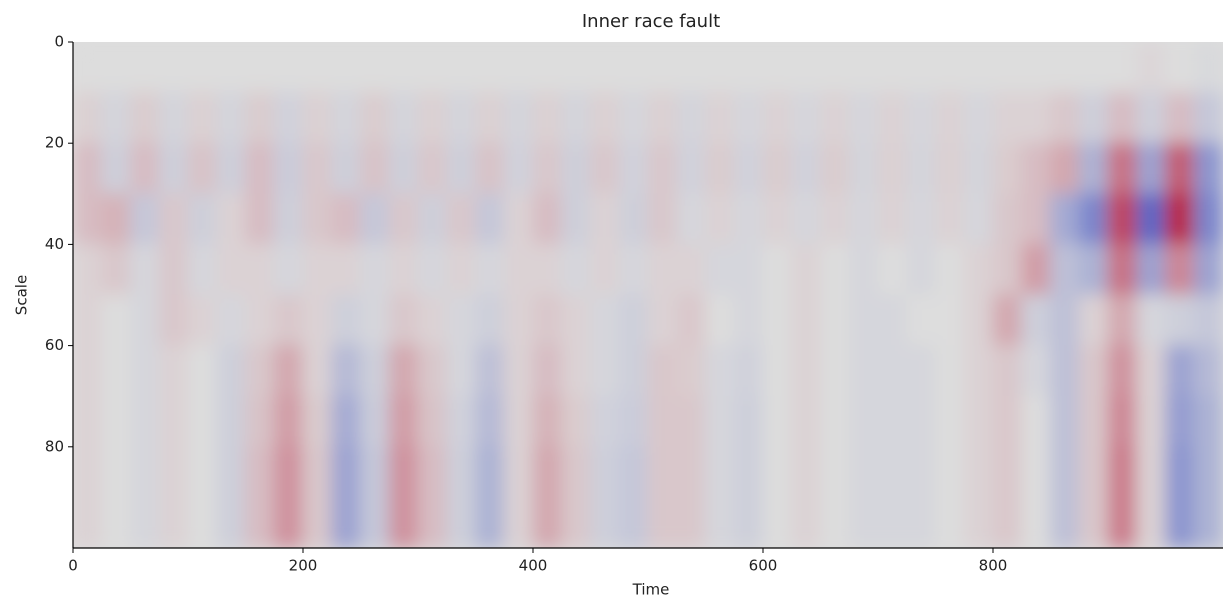  I want to click on y-axis-label: Scale, so click(22, 295).